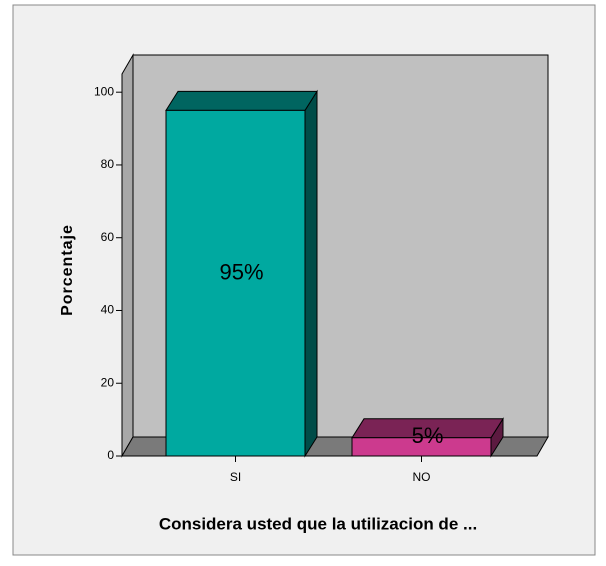 The image size is (606, 566). I want to click on y-axis-title: Porcentaje, so click(67, 270).